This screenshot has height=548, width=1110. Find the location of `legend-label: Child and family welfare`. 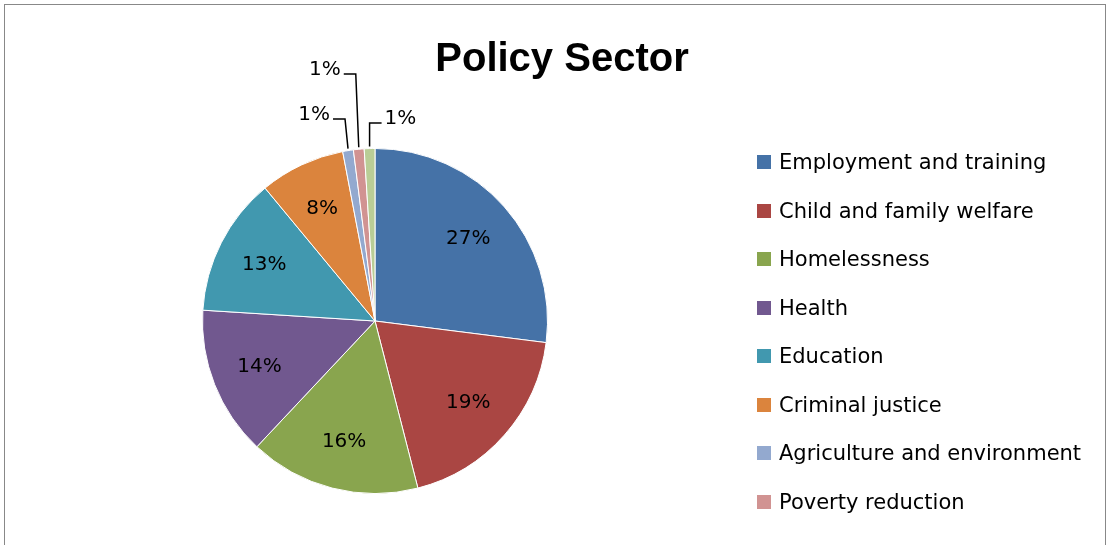

legend-label: Child and family welfare is located at coordinates (906, 211).